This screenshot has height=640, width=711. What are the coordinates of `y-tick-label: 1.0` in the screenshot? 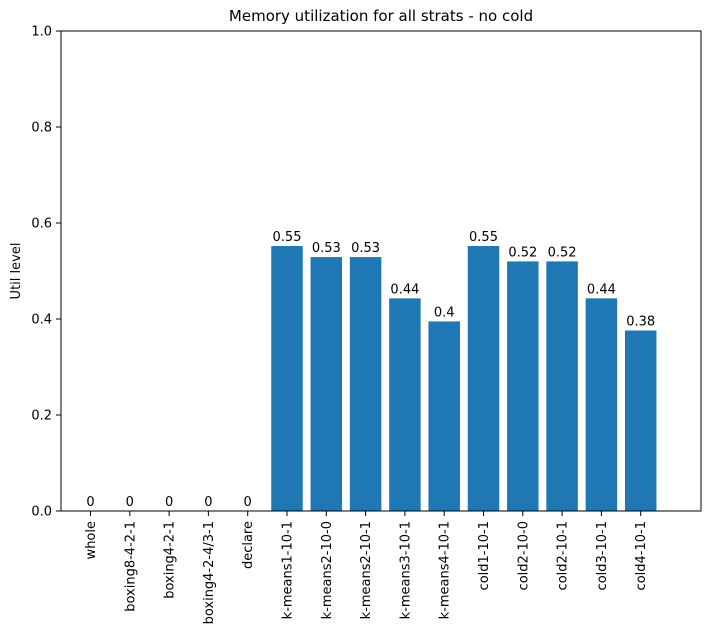 It's located at (41, 32).